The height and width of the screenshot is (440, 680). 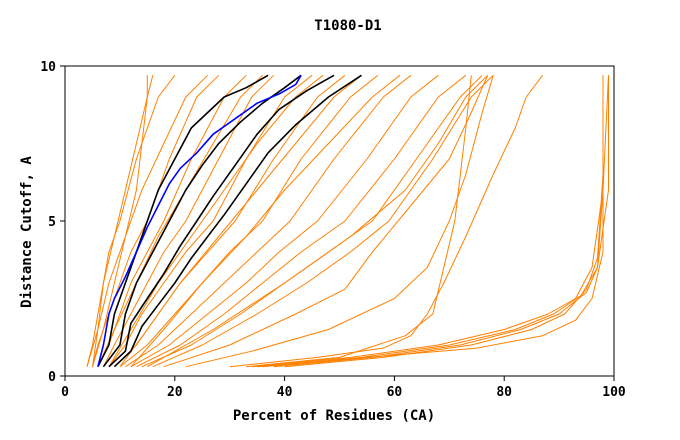 What do you see at coordinates (347, 26) in the screenshot?
I see `chart-title: T1080-D1` at bounding box center [347, 26].